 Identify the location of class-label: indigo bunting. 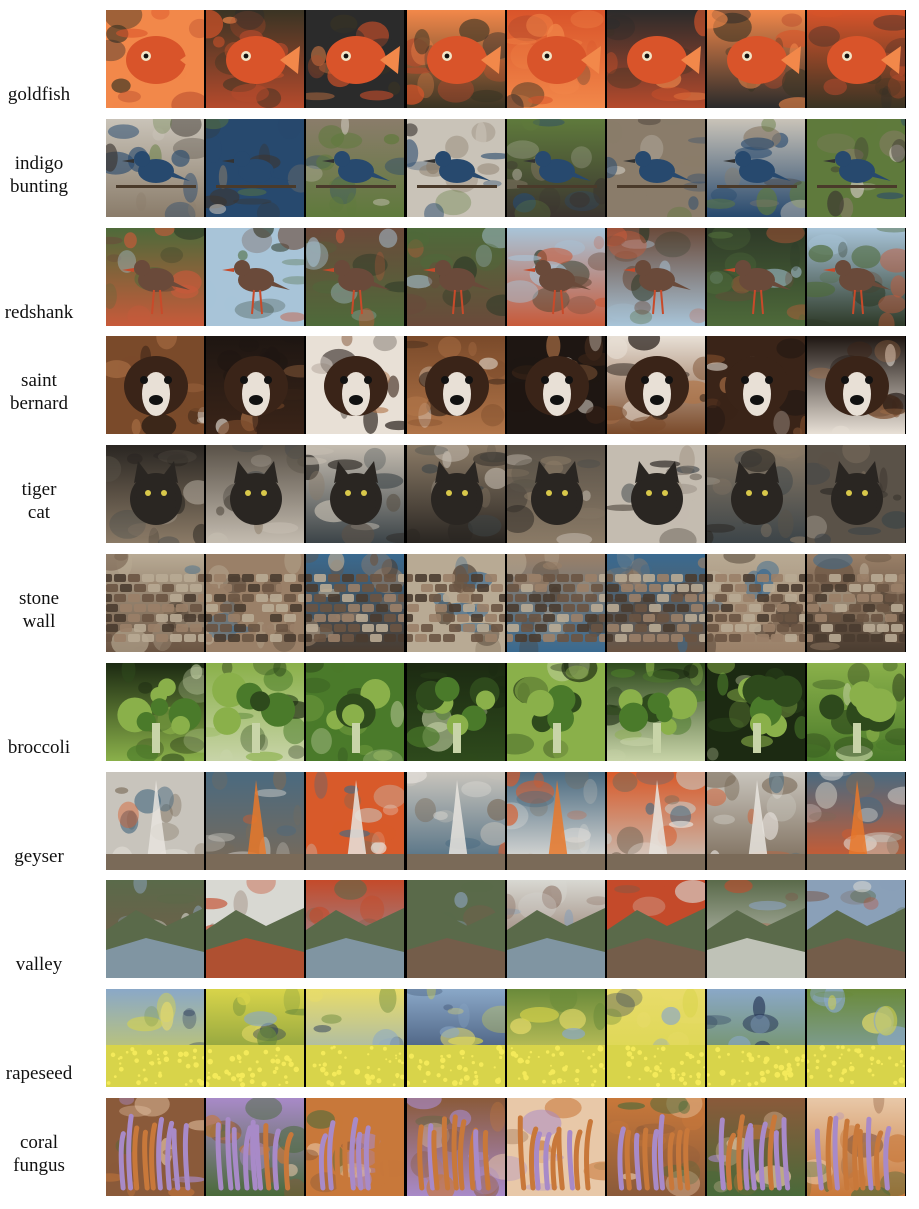
(39, 168).